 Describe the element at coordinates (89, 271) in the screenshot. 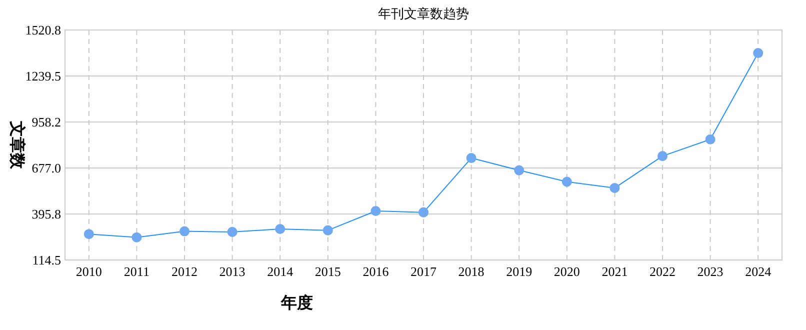

I see `x-tick-label: 2010` at that location.